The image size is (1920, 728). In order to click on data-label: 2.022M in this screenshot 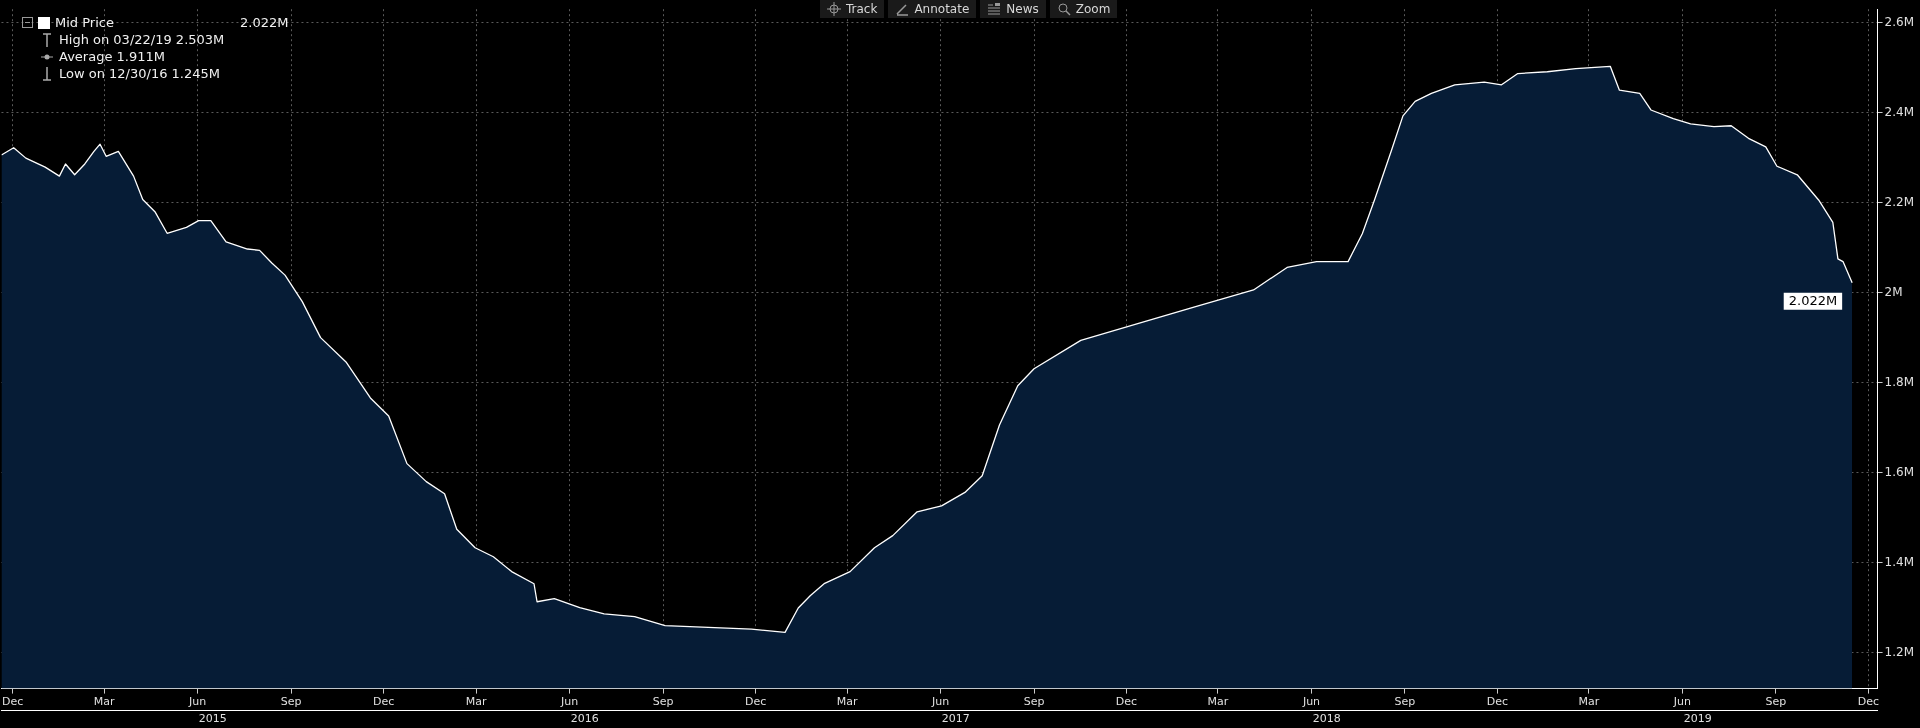, I will do `click(1813, 301)`.